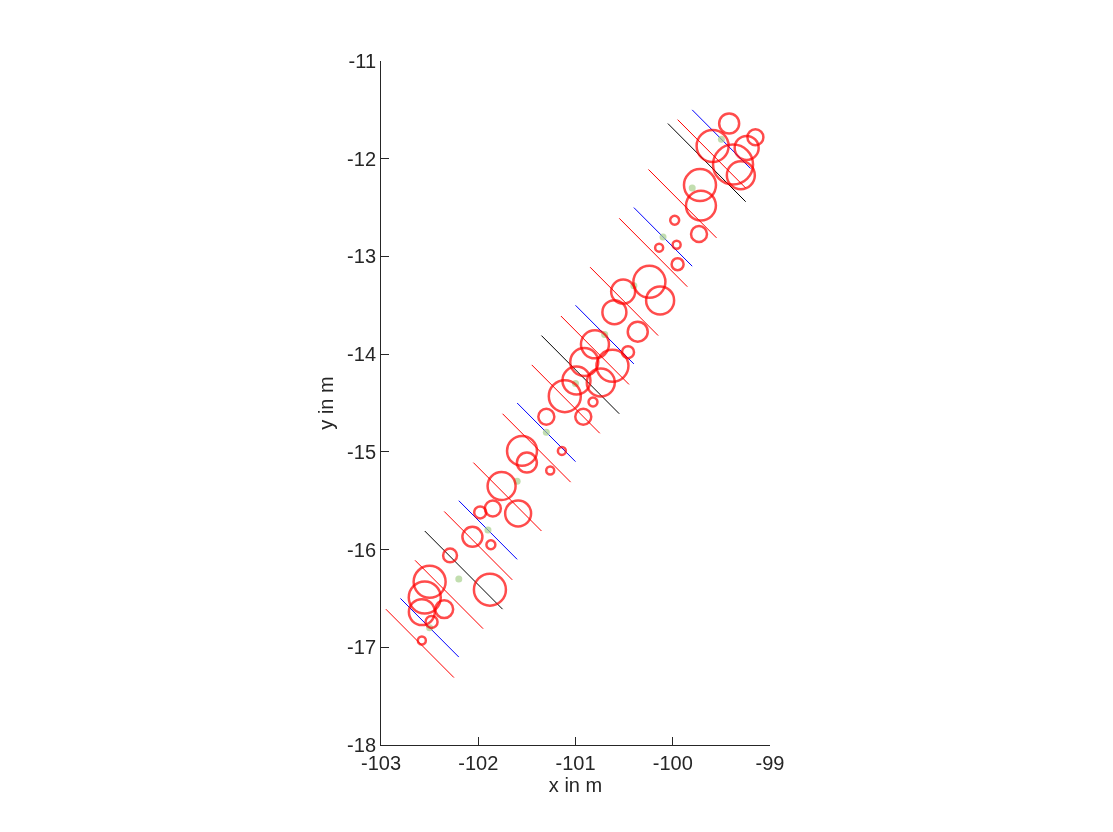 This screenshot has width=1113, height=832. Describe the element at coordinates (575, 785) in the screenshot. I see `x-axis-title: x in m` at that location.